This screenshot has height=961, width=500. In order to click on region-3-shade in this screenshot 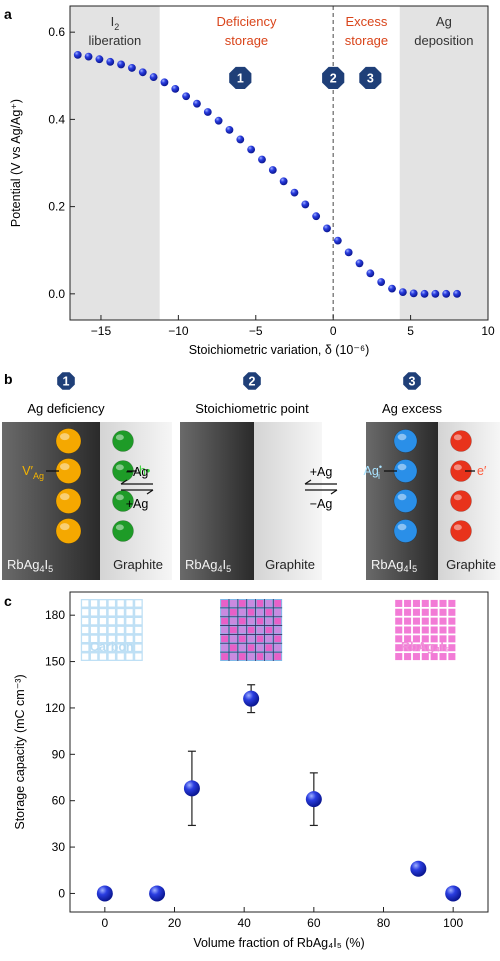, I will do `click(443, 163)`.